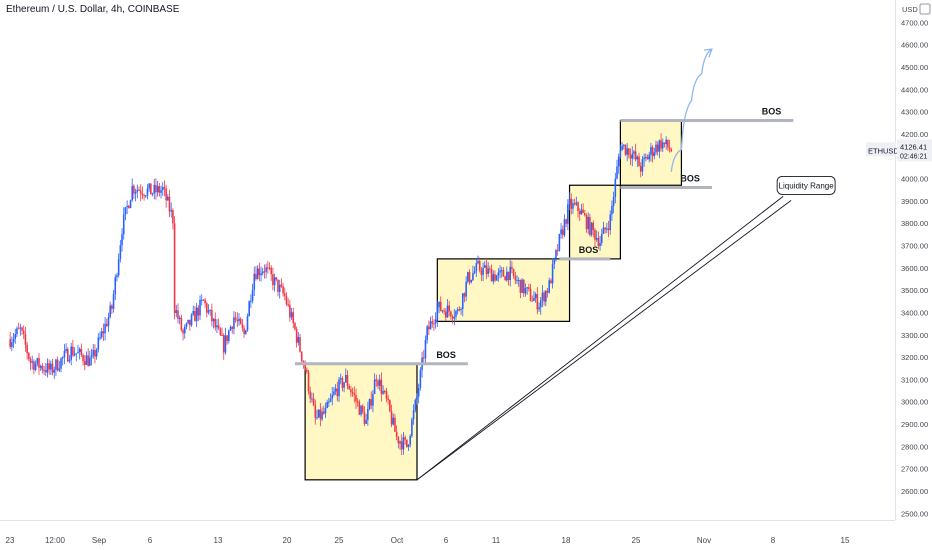 This screenshot has height=550, width=932. I want to click on projection, so click(691, 110).